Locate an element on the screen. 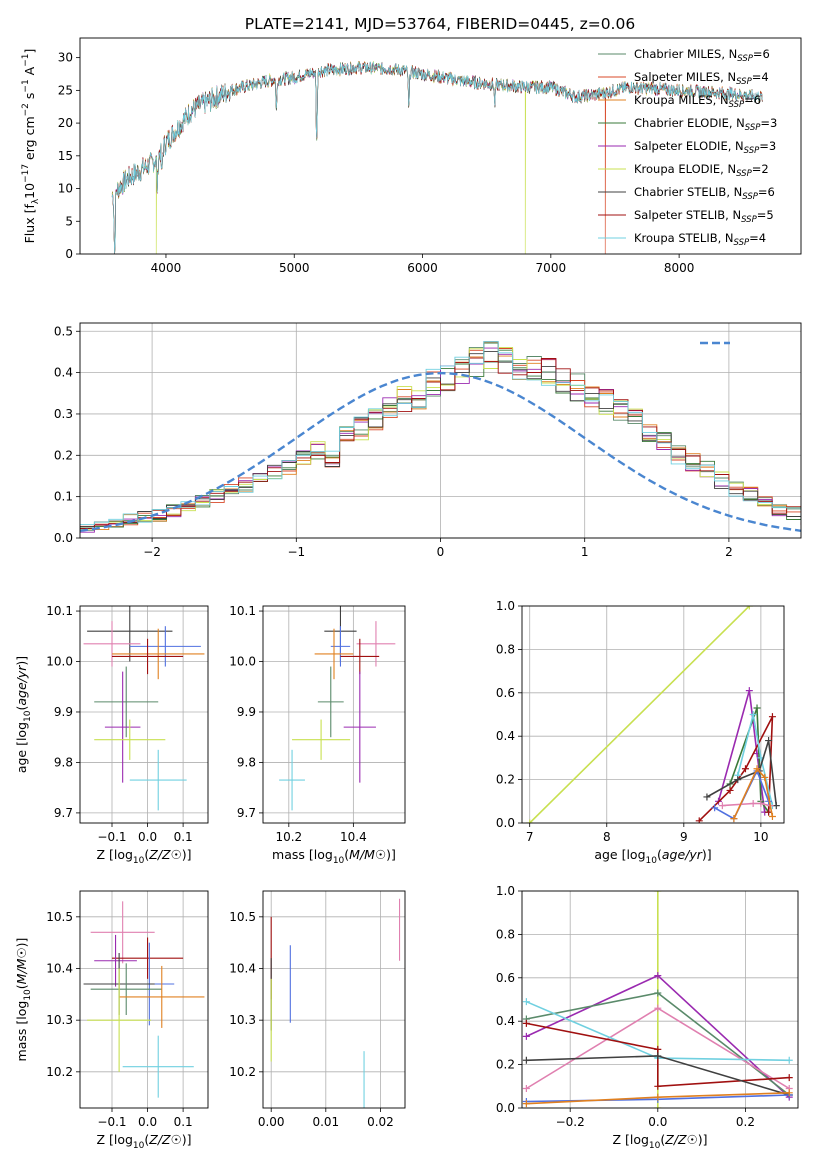  hist-series-kroupa_miles is located at coordinates (440, 443).